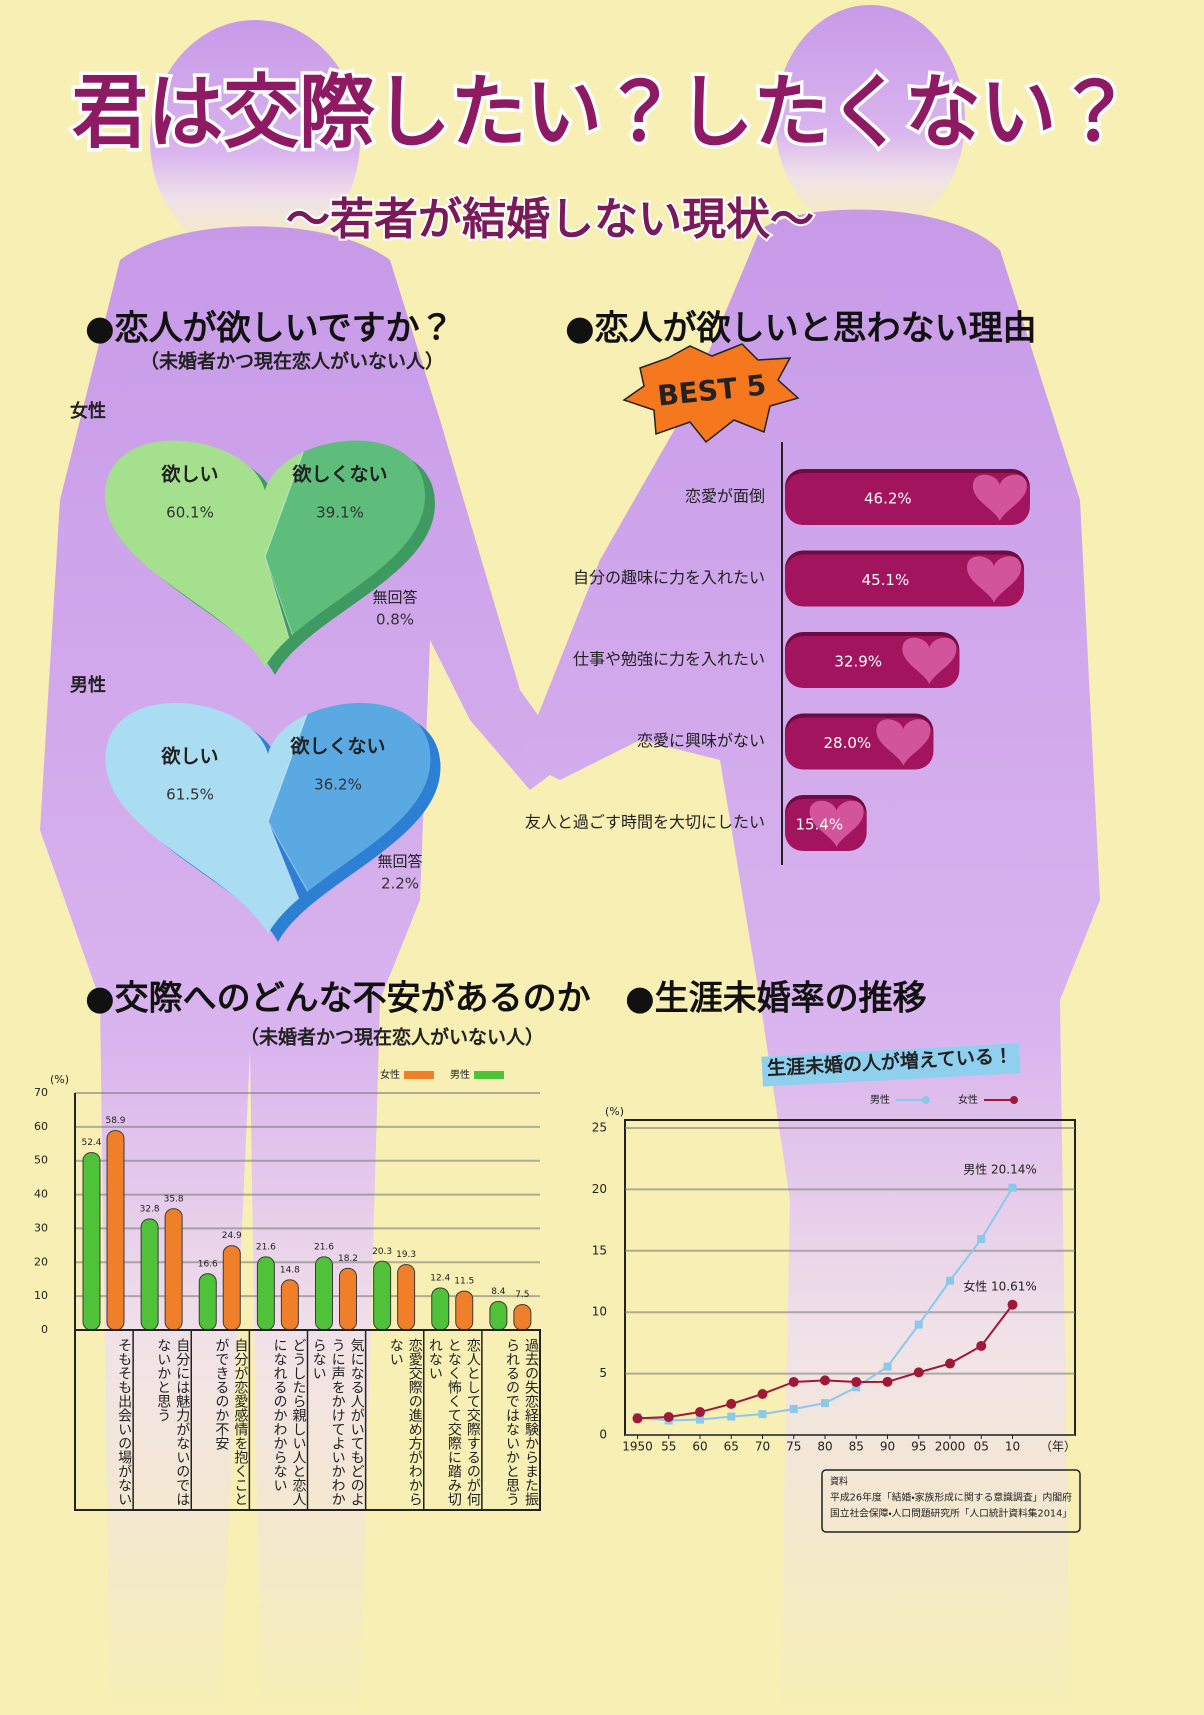  I want to click on bar-value-label: 32.9%, so click(858, 662).